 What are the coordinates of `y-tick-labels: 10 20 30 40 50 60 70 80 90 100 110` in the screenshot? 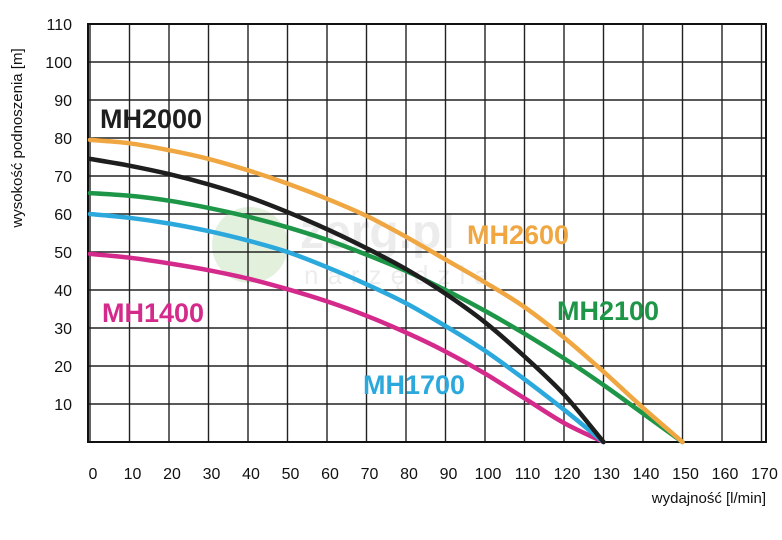 It's located at (58, 215).